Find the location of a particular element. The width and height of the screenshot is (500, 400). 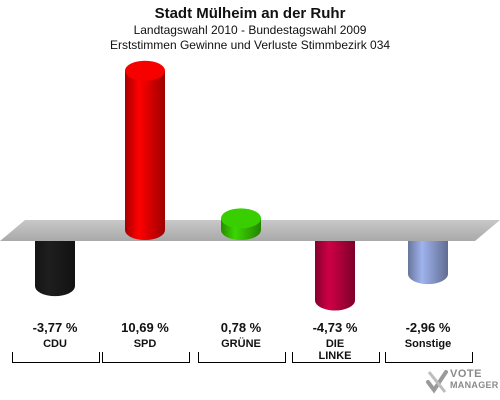

vote-manager-logo: VOTE MANAGER is located at coordinates (462, 383).